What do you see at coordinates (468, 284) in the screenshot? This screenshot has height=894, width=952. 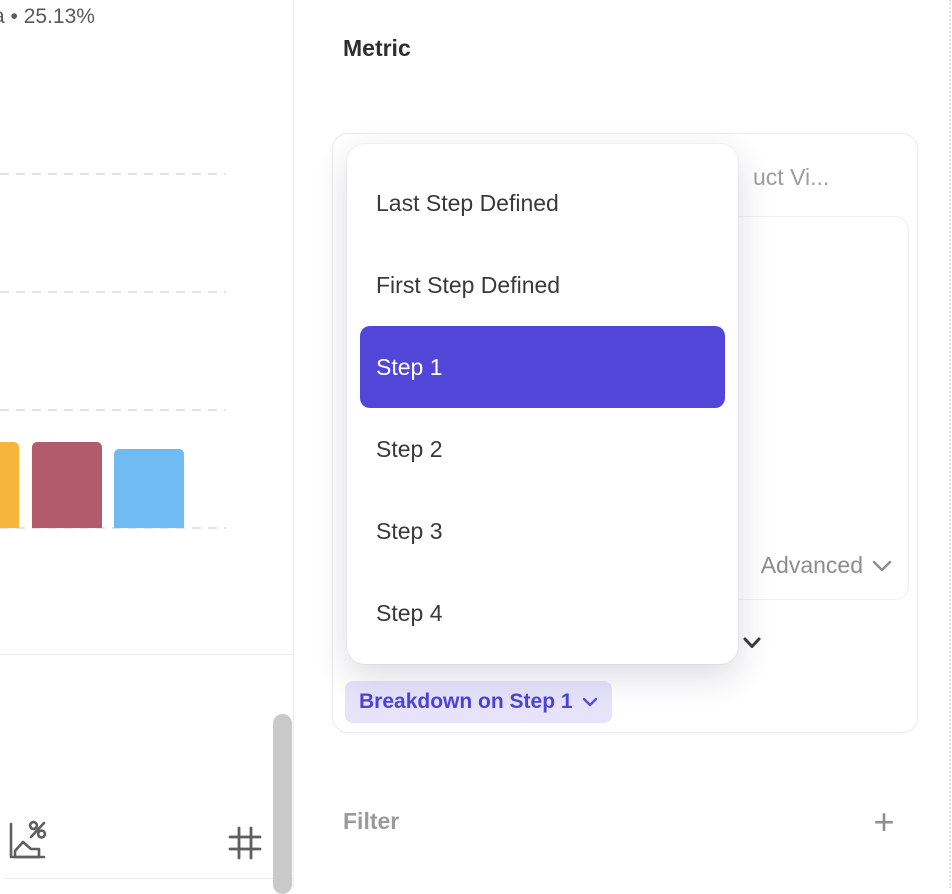 I see `dropdown-option-first-step-defined: First Step Defined` at bounding box center [468, 284].